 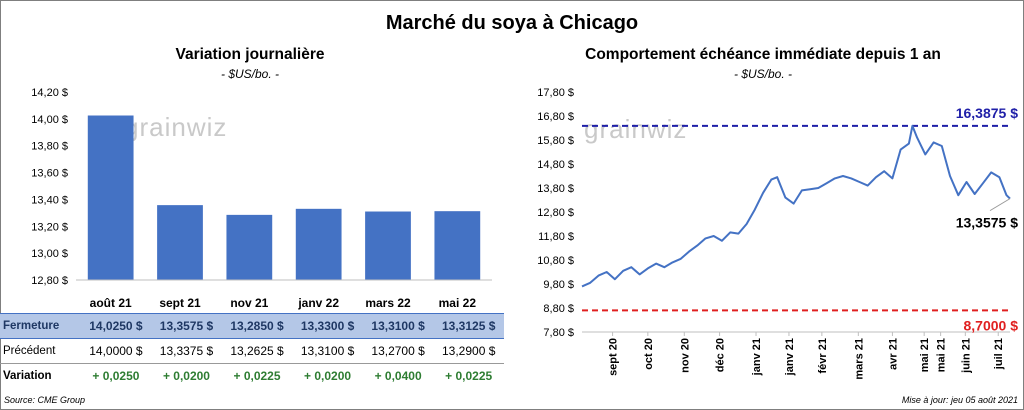 What do you see at coordinates (186, 351) in the screenshot?
I see `table-cell: 13,3375 $` at bounding box center [186, 351].